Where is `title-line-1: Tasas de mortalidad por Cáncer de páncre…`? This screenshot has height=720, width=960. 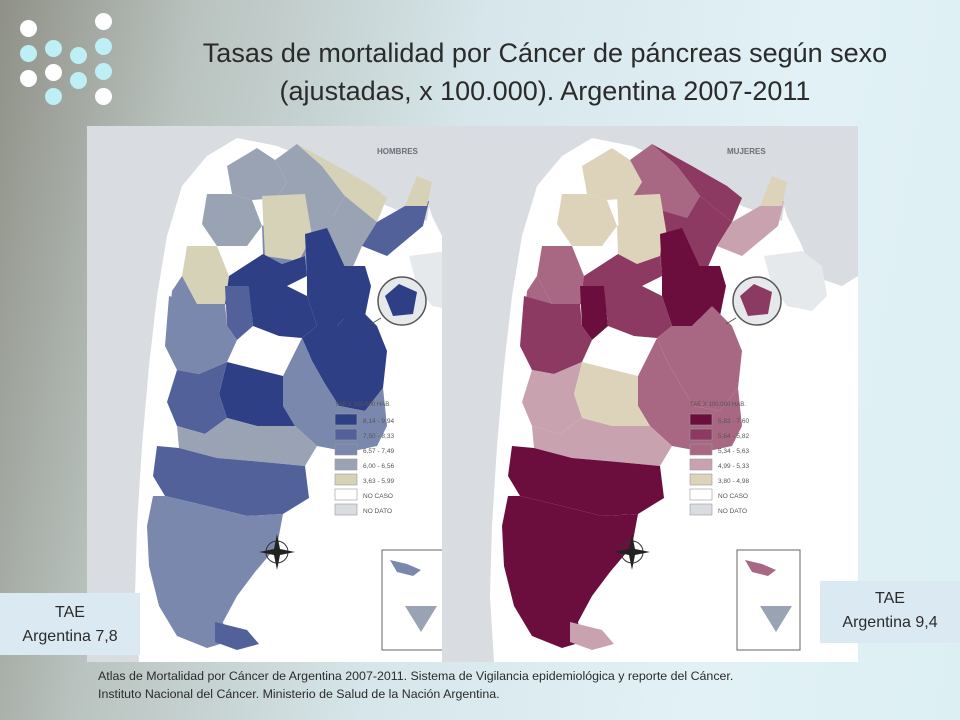 title-line-1: Tasas de mortalidad por Cáncer de páncre… is located at coordinates (545, 53).